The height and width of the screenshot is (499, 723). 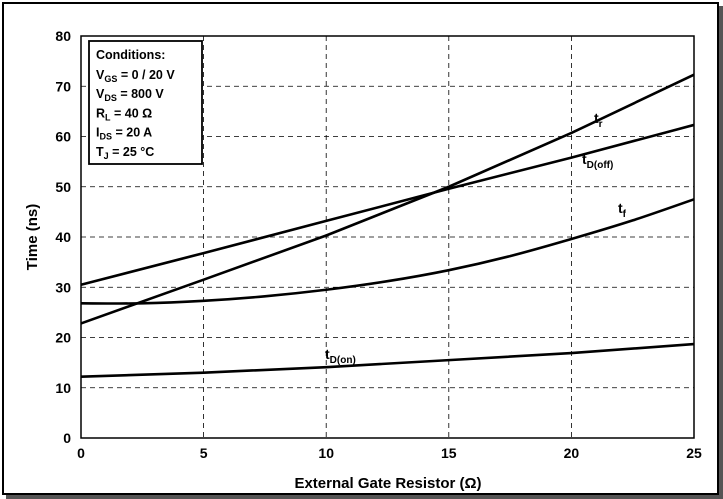 I want to click on y-tick-label: 0, so click(x=67, y=438).